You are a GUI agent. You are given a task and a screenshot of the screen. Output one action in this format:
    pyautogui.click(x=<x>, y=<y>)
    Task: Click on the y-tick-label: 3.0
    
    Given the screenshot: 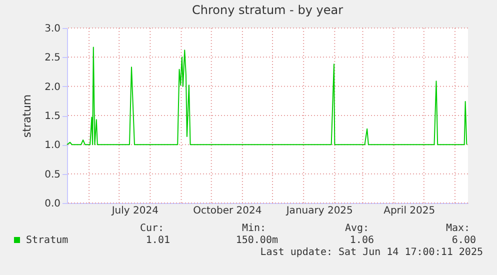 What is the action you would take?
    pyautogui.click(x=52, y=29)
    